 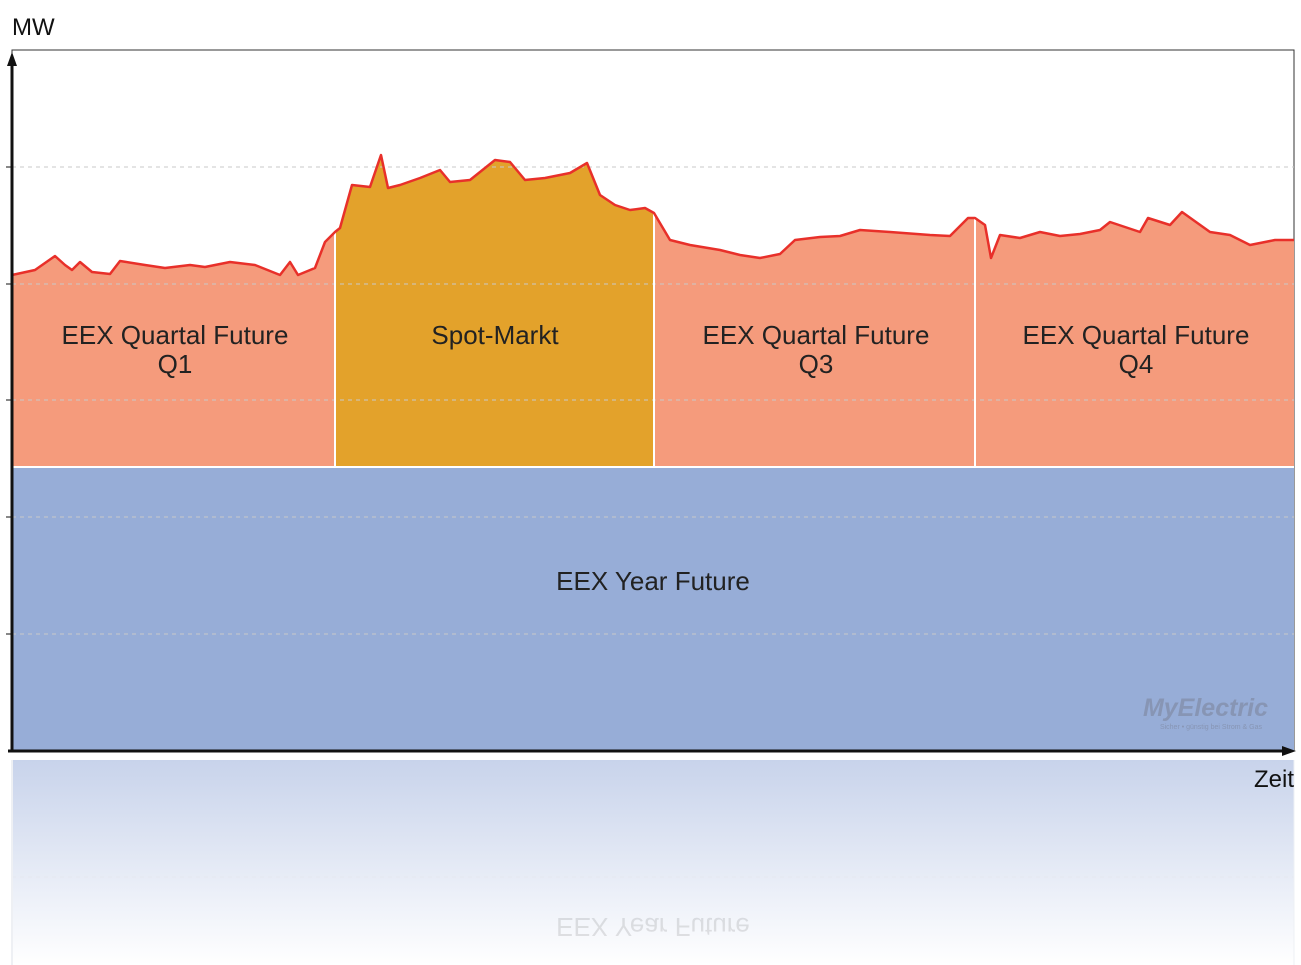 I want to click on x-arrow, so click(x=1289, y=751).